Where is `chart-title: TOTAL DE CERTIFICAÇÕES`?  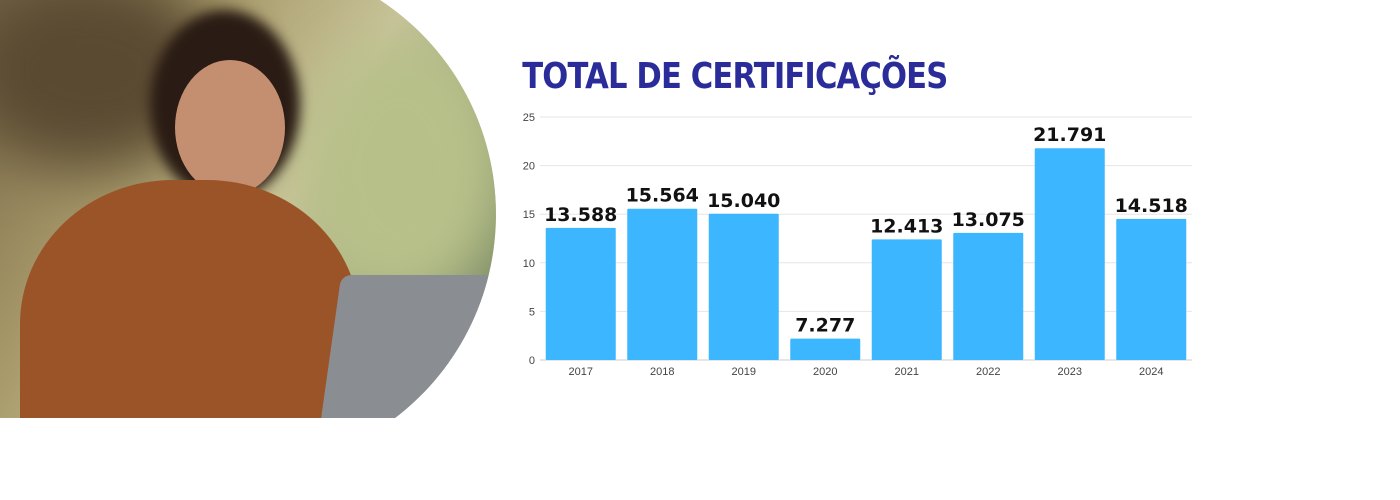 chart-title: TOTAL DE CERTIFICAÇÕES is located at coordinates (735, 76).